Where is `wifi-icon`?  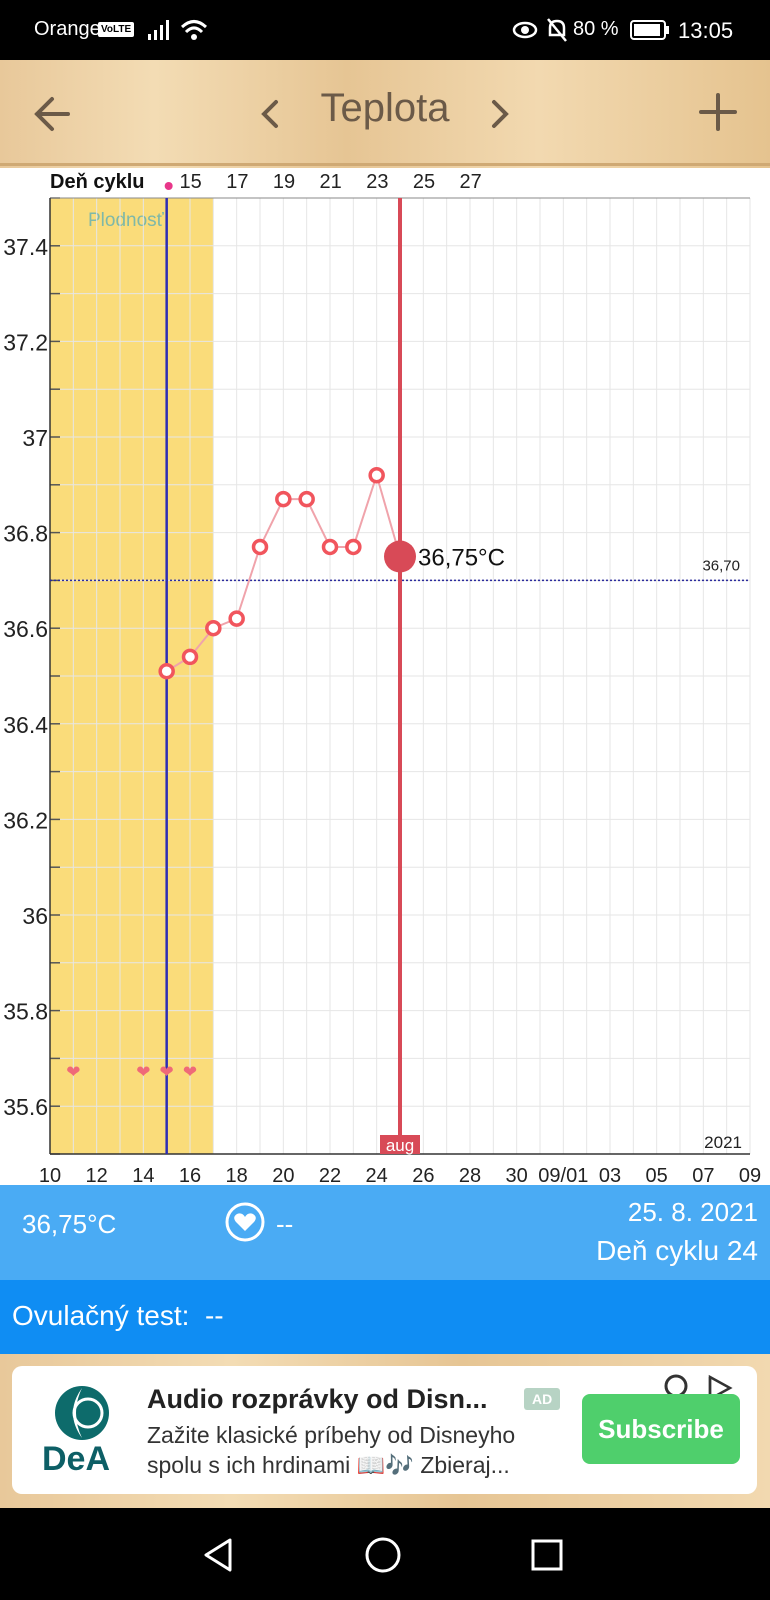
wifi-icon is located at coordinates (194, 30).